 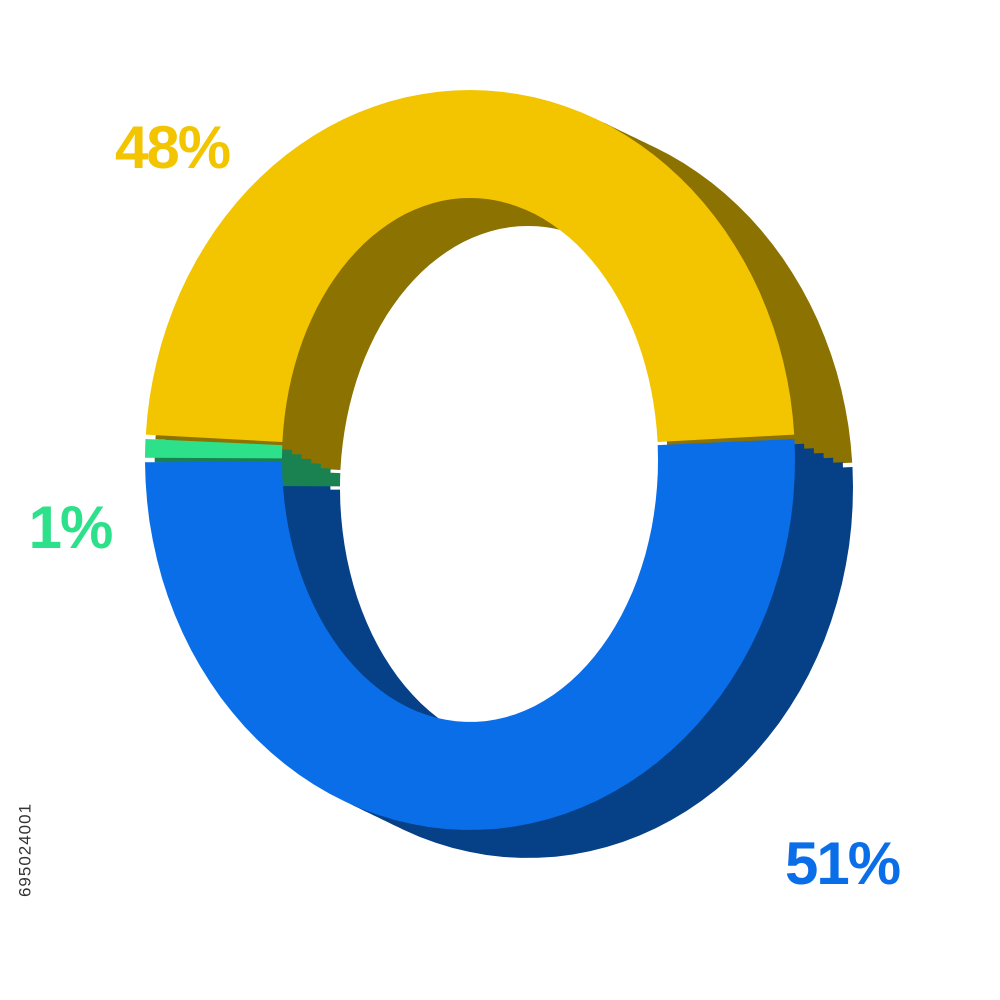 What do you see at coordinates (214, 449) in the screenshot?
I see `segment` at bounding box center [214, 449].